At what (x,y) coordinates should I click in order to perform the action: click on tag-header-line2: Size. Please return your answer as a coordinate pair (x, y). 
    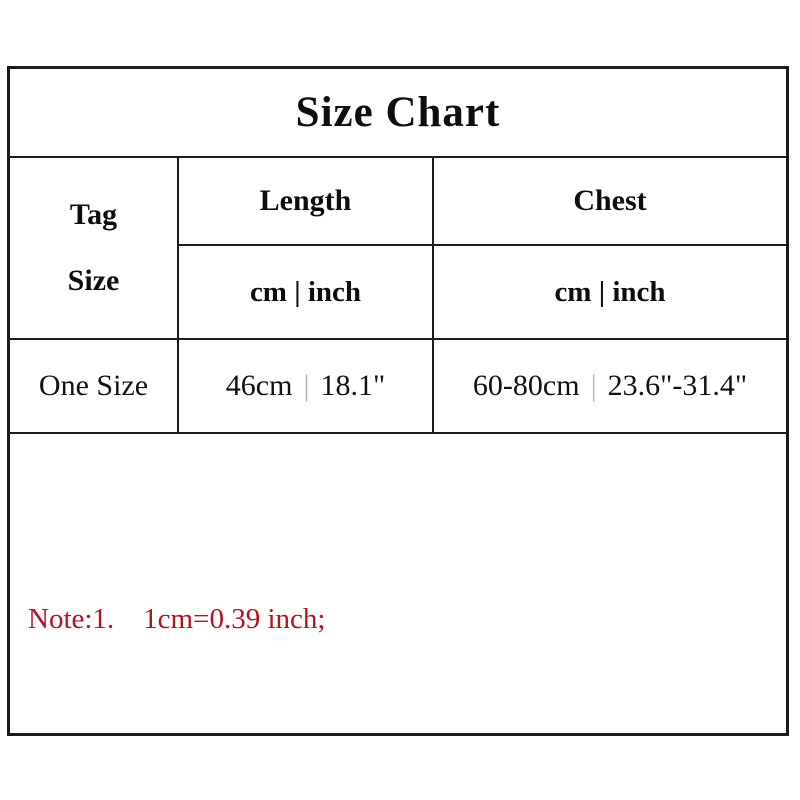
    Looking at the image, I should click on (93, 280).